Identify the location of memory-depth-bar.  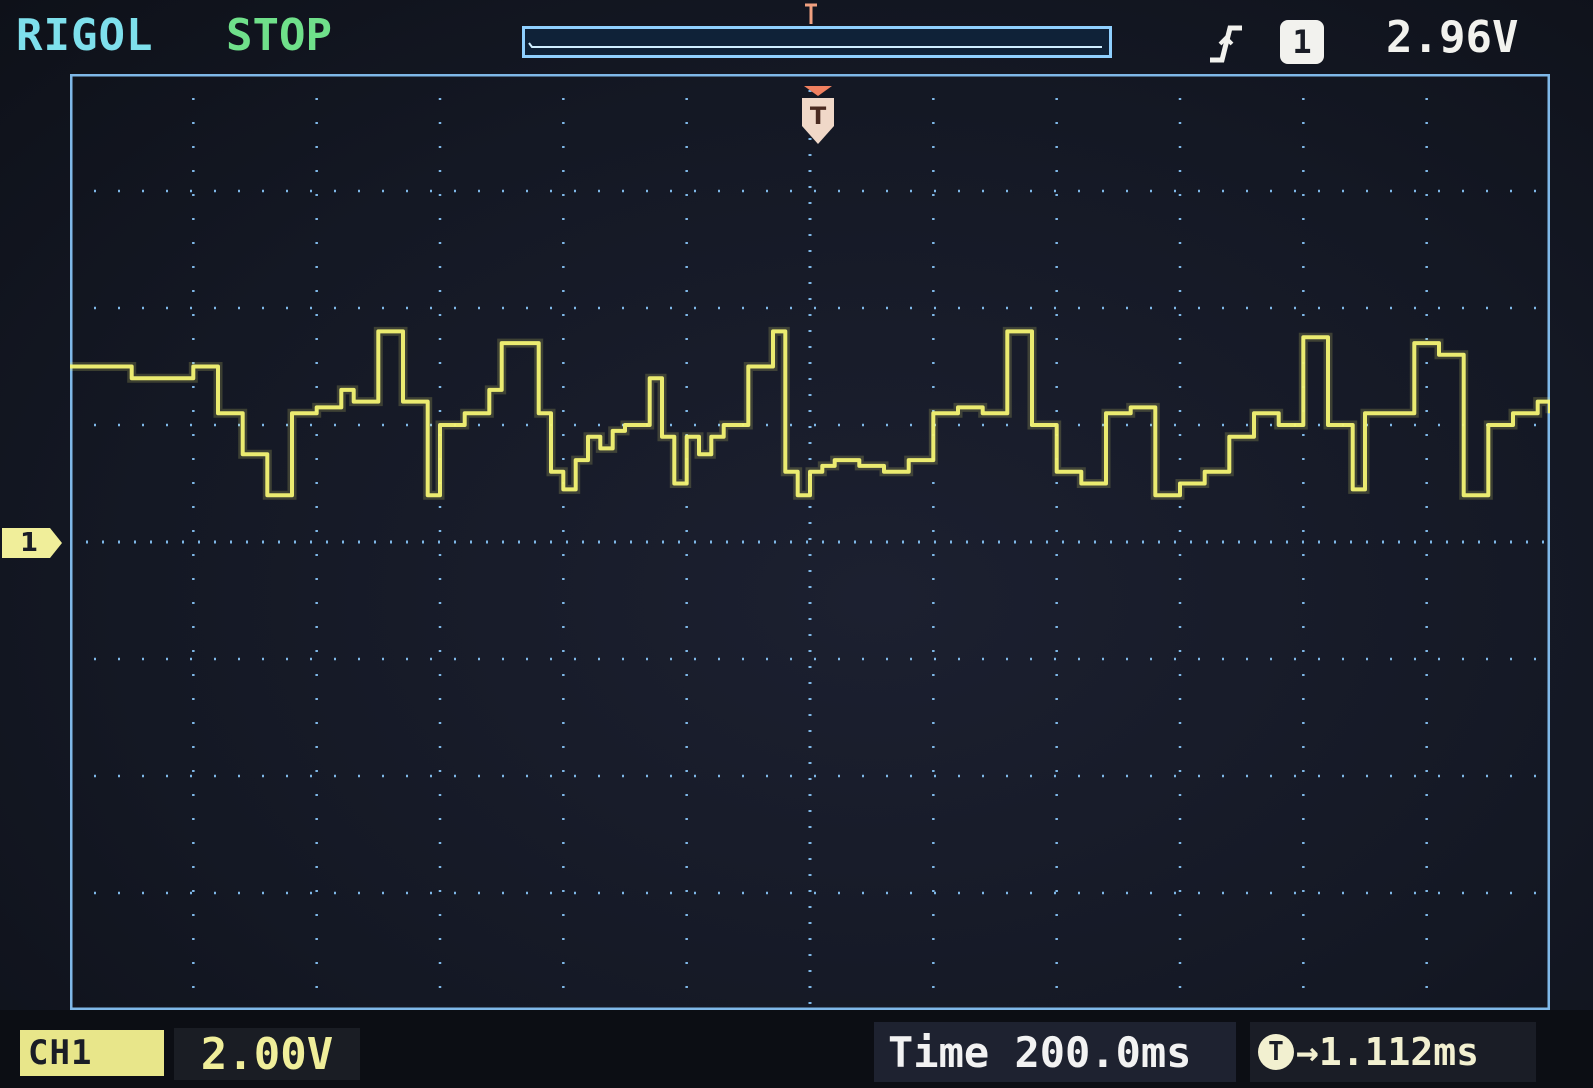
(817, 42).